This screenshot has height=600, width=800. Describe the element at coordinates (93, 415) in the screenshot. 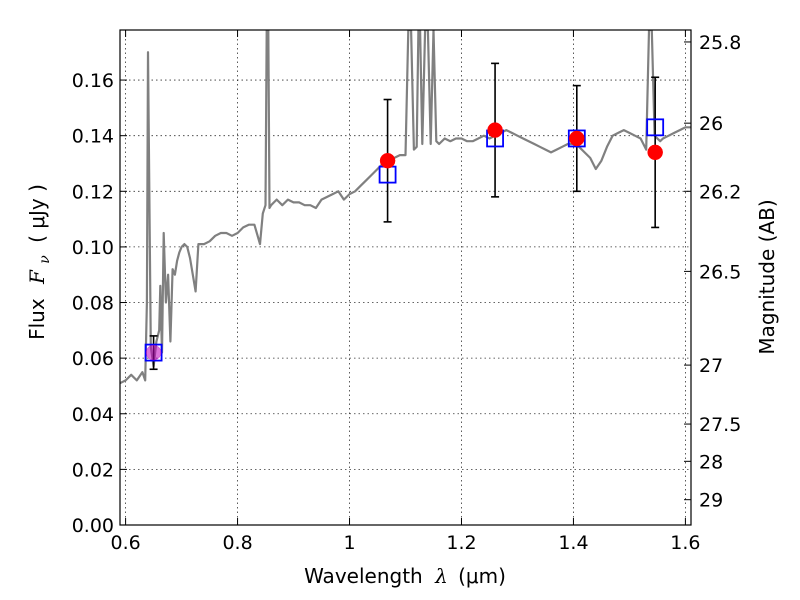

I see `y-tick-label: 0.04` at that location.